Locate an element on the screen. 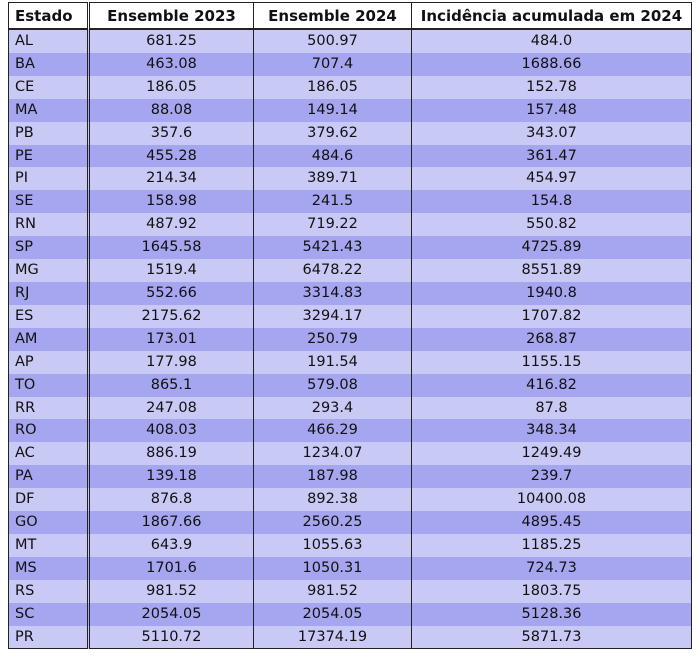  table-row: PR 5110.72 17374.19 5871.73 is located at coordinates (350, 637).